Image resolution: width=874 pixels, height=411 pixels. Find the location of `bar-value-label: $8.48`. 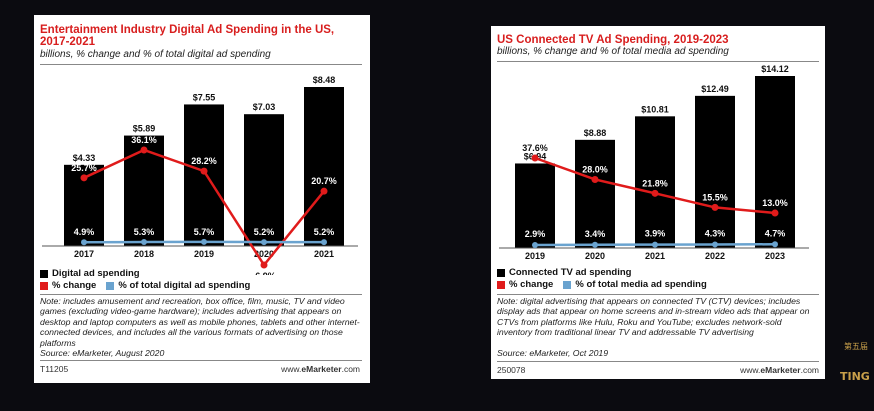

bar-value-label: $8.48 is located at coordinates (324, 80).